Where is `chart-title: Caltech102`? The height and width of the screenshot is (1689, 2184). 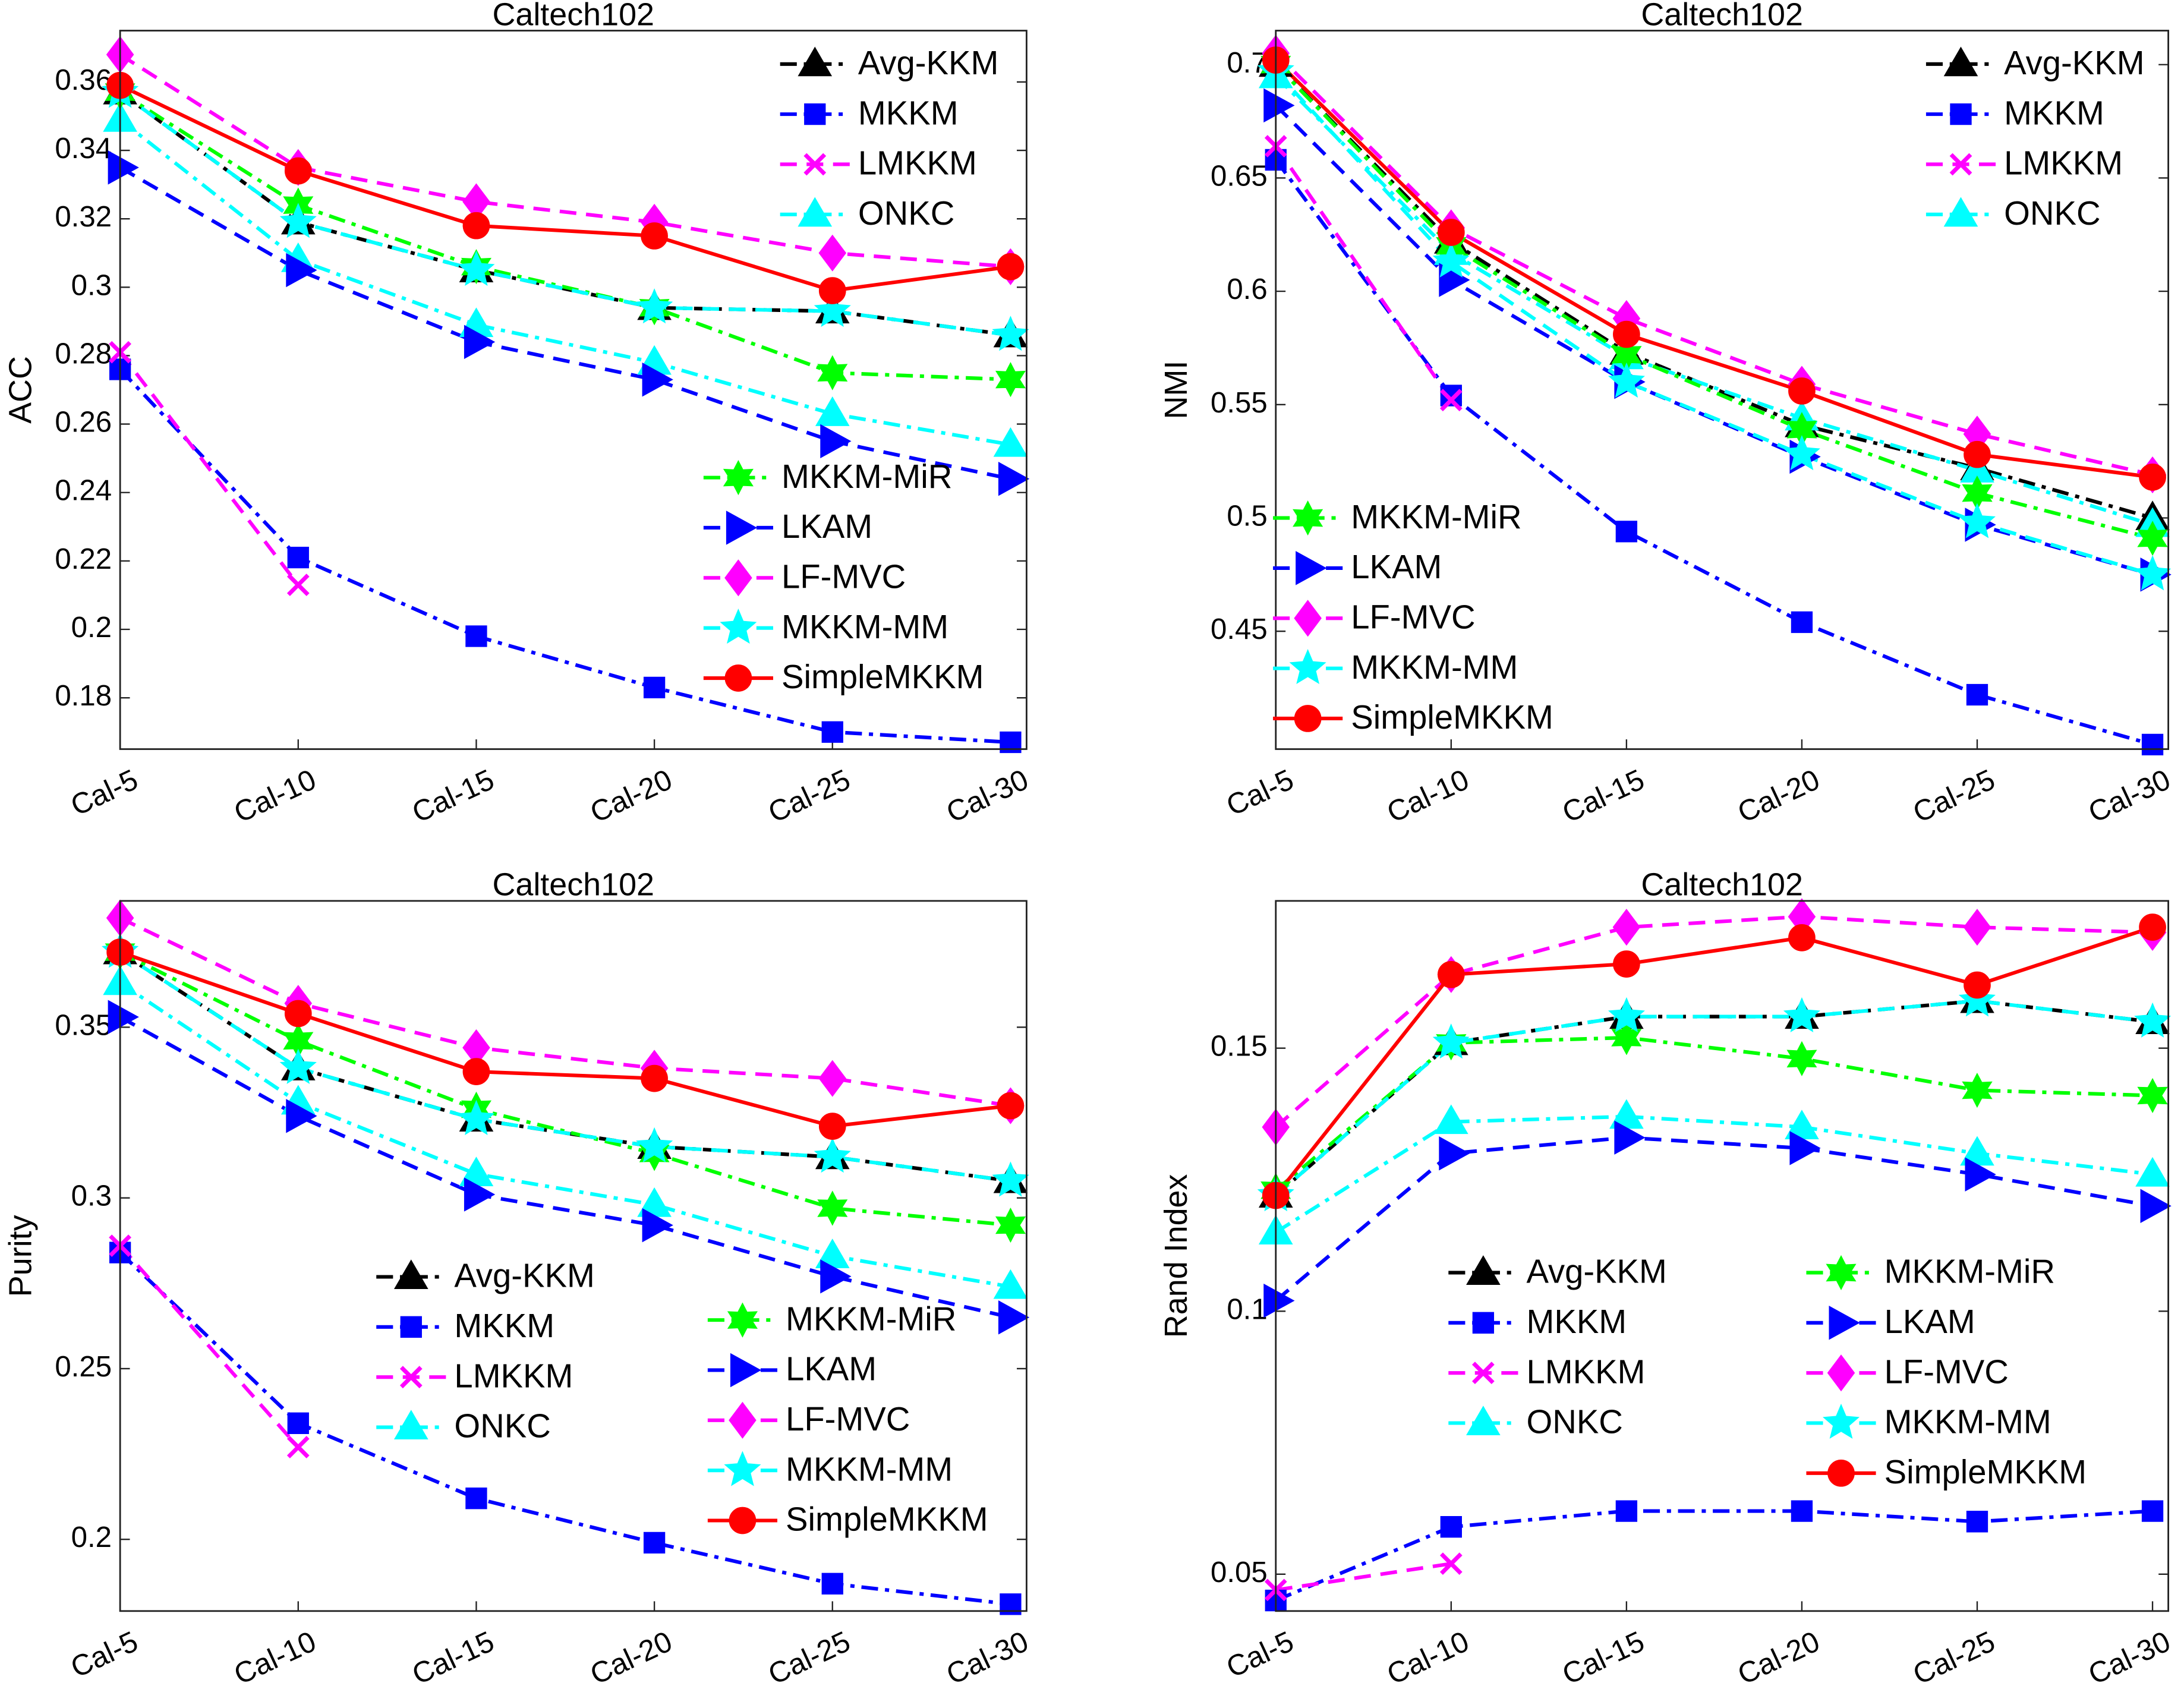 chart-title: Caltech102 is located at coordinates (573, 16).